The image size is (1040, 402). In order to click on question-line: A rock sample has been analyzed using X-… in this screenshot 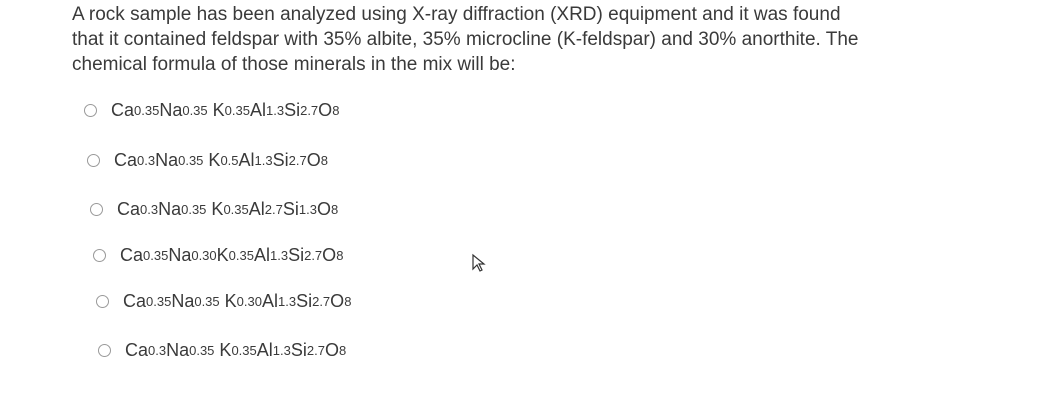, I will do `click(456, 14)`.